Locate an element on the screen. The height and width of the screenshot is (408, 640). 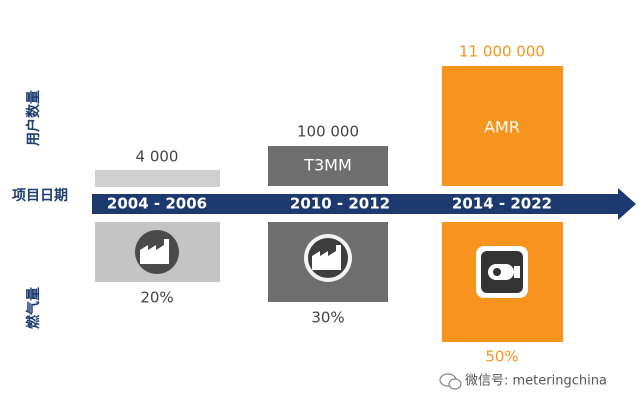
wechat-icon is located at coordinates (450, 381).